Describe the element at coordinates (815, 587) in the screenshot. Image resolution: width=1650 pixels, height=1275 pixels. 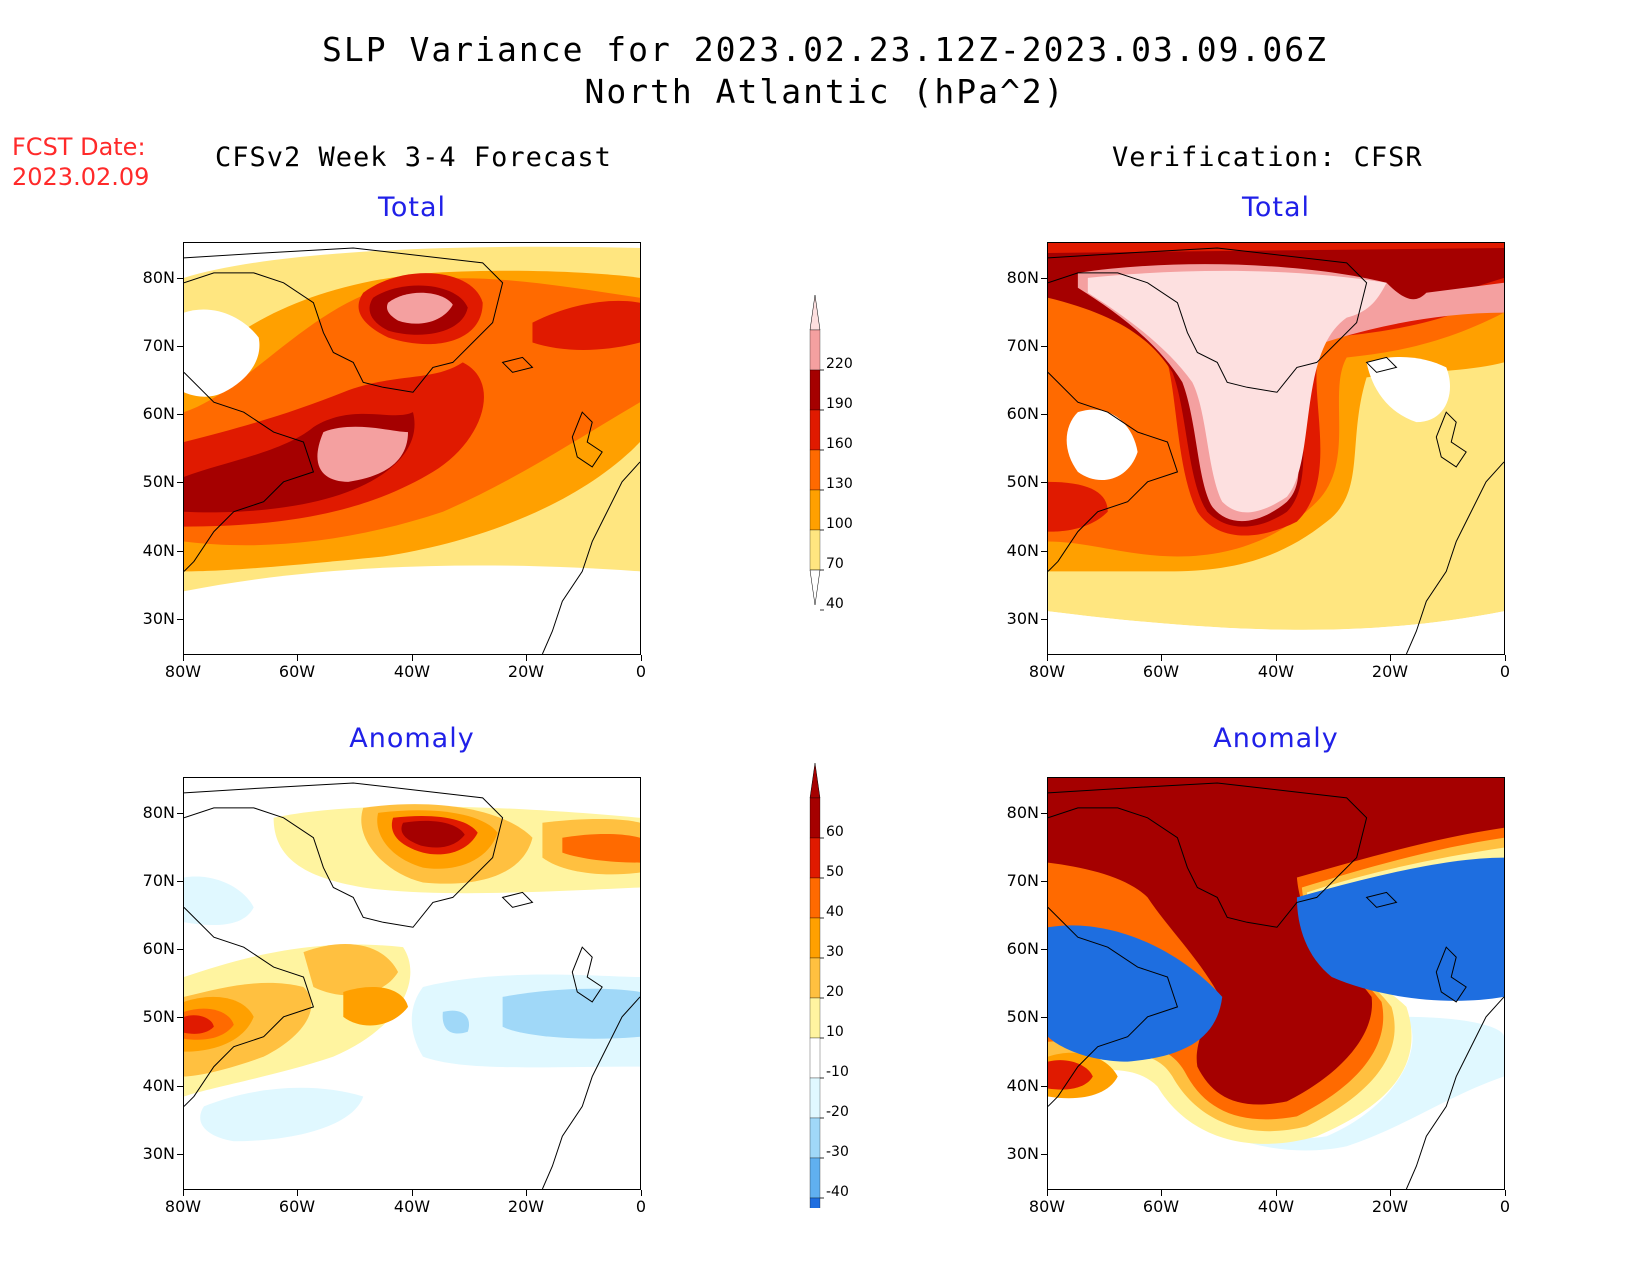
I see `colorbar-bottom-triangle` at that location.